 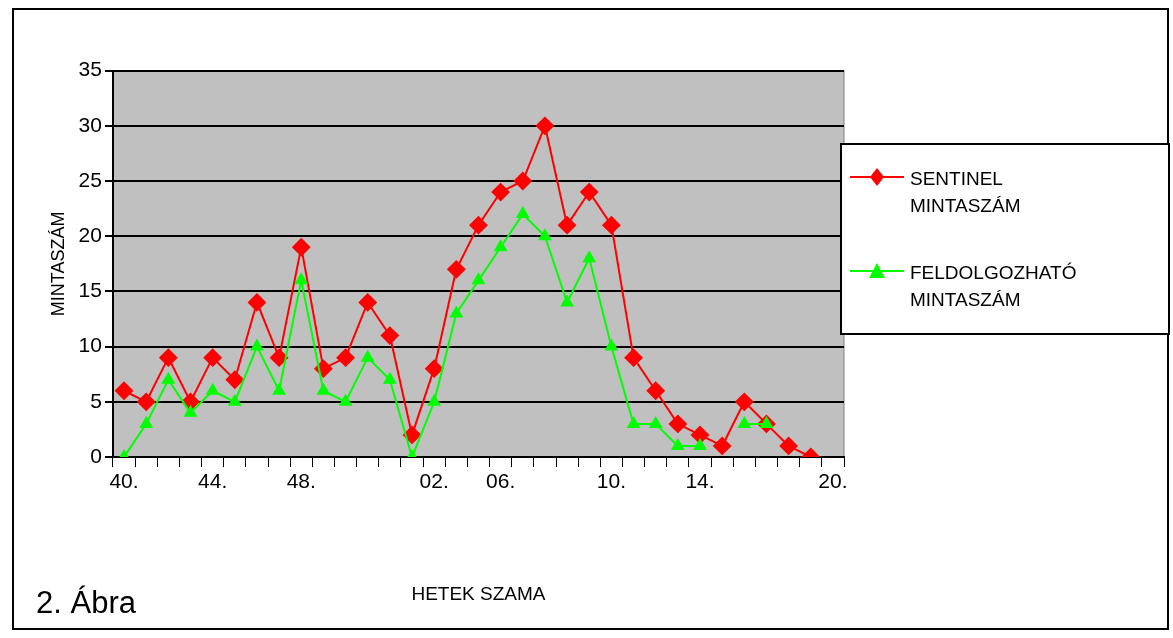 I want to click on y-tick-label: 5, so click(x=96, y=400).